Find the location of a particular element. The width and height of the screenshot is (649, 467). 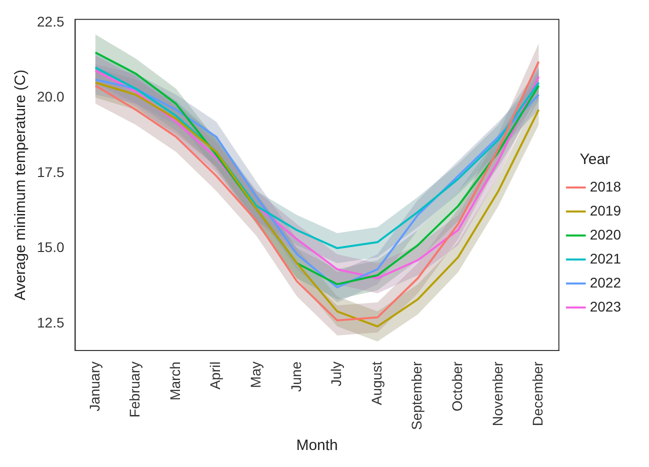

x-tick-label: August is located at coordinates (376, 383).